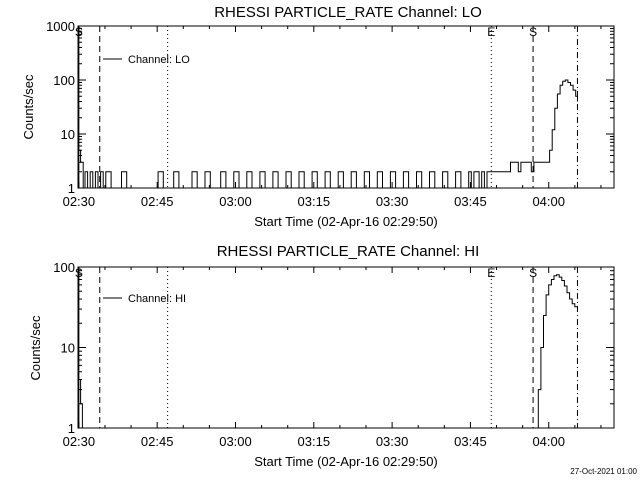 This screenshot has width=640, height=480. Describe the element at coordinates (159, 60) in the screenshot. I see `legend-label: Channel: LO` at that location.